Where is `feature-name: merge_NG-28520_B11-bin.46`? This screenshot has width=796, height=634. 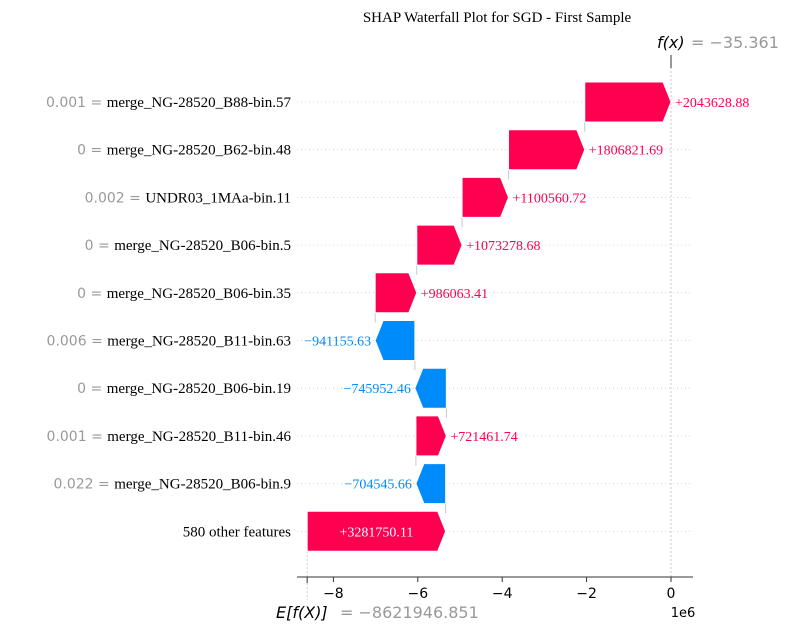
feature-name: merge_NG-28520_B11-bin.46 is located at coordinates (199, 437).